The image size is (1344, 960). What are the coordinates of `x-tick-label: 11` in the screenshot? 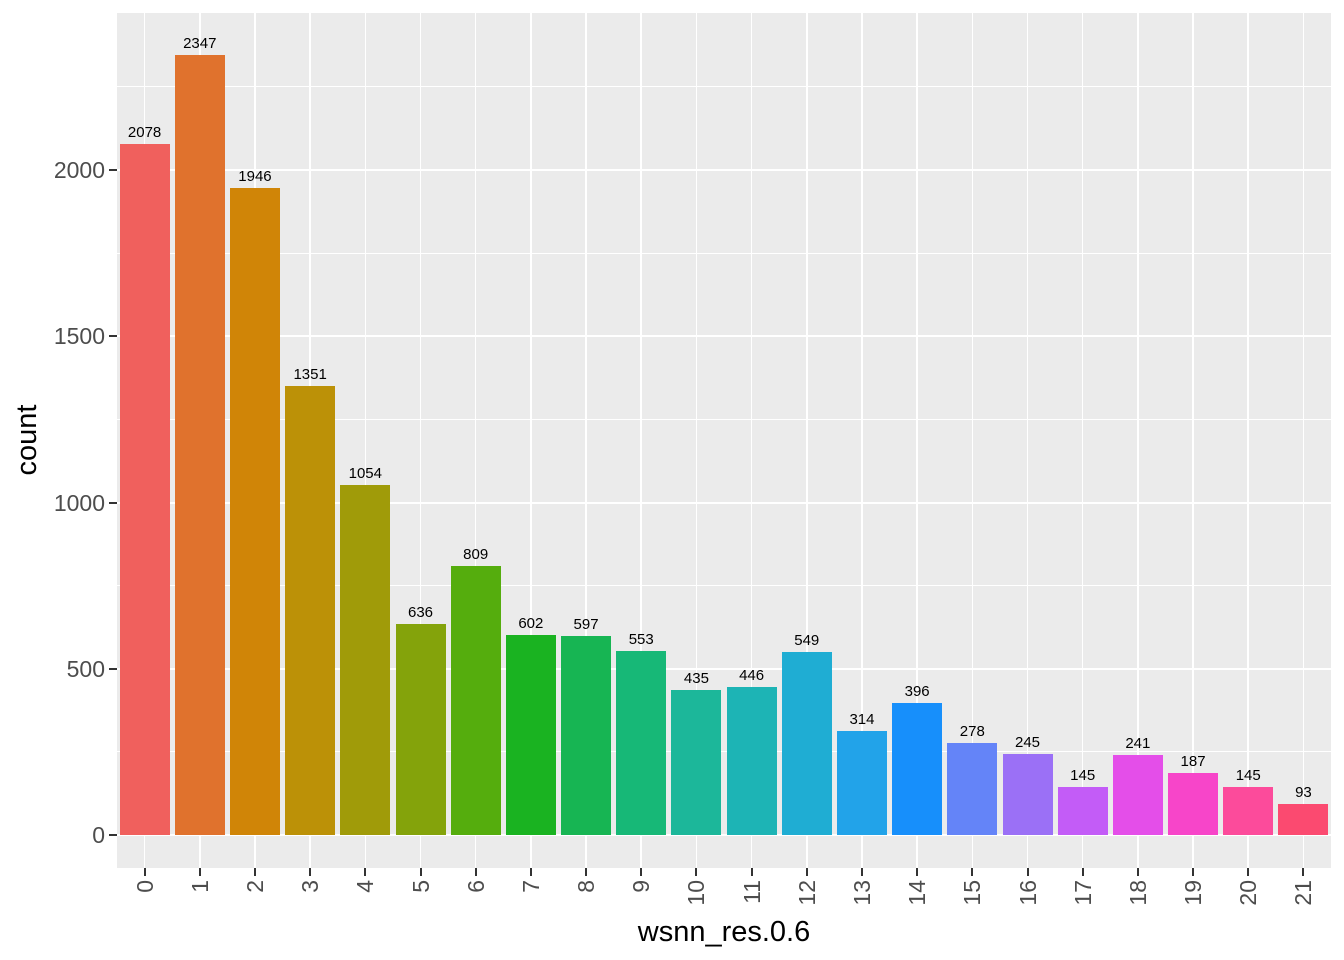 It's located at (751, 892).